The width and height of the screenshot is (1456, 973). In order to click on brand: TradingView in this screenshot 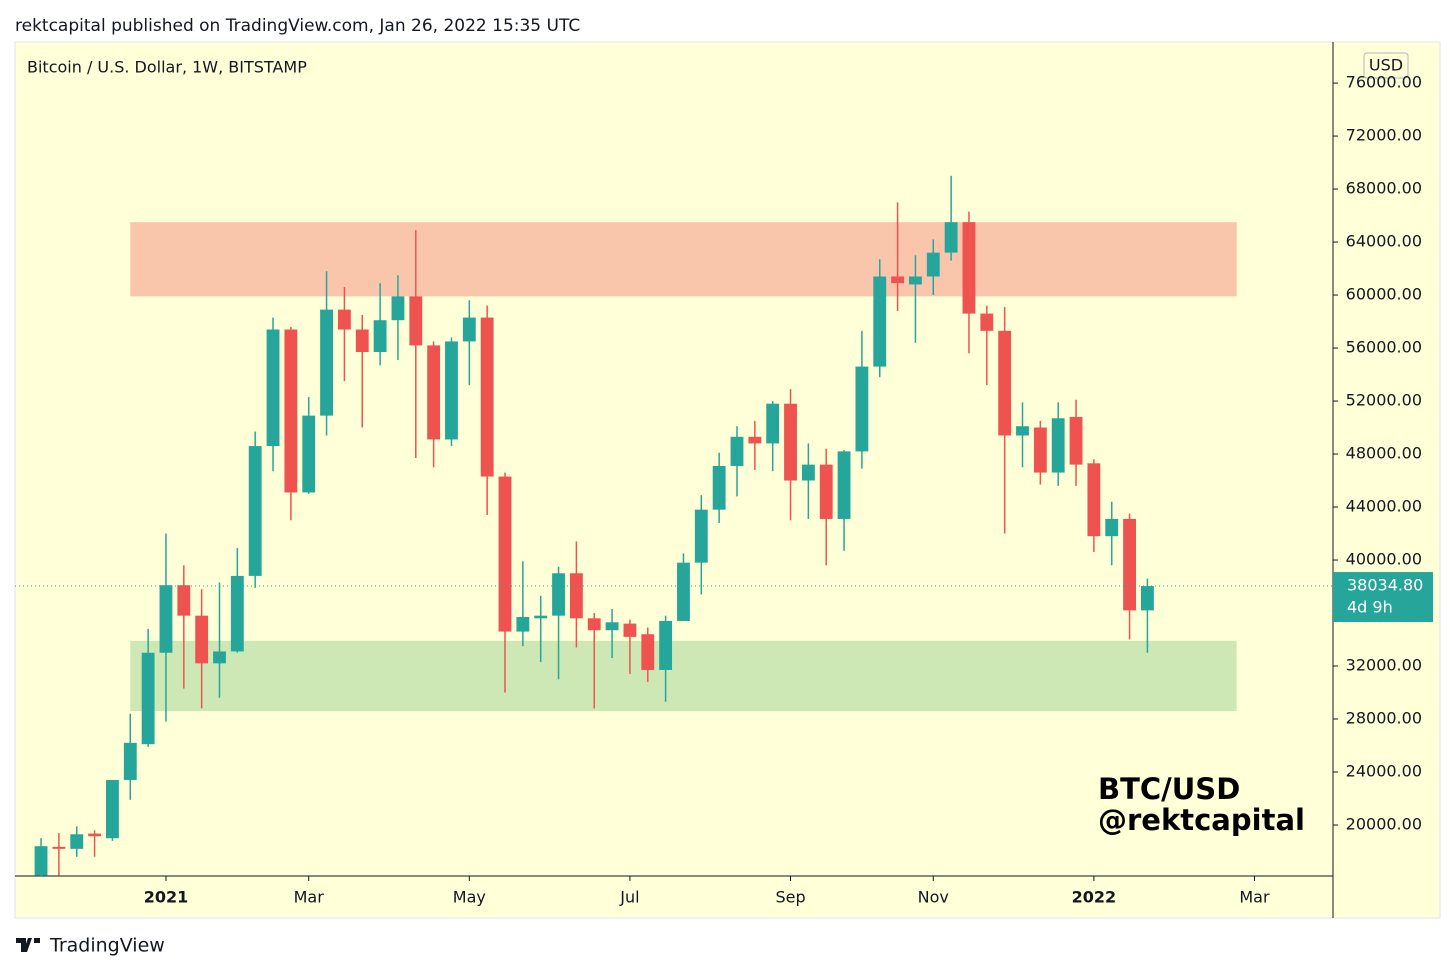, I will do `click(107, 946)`.